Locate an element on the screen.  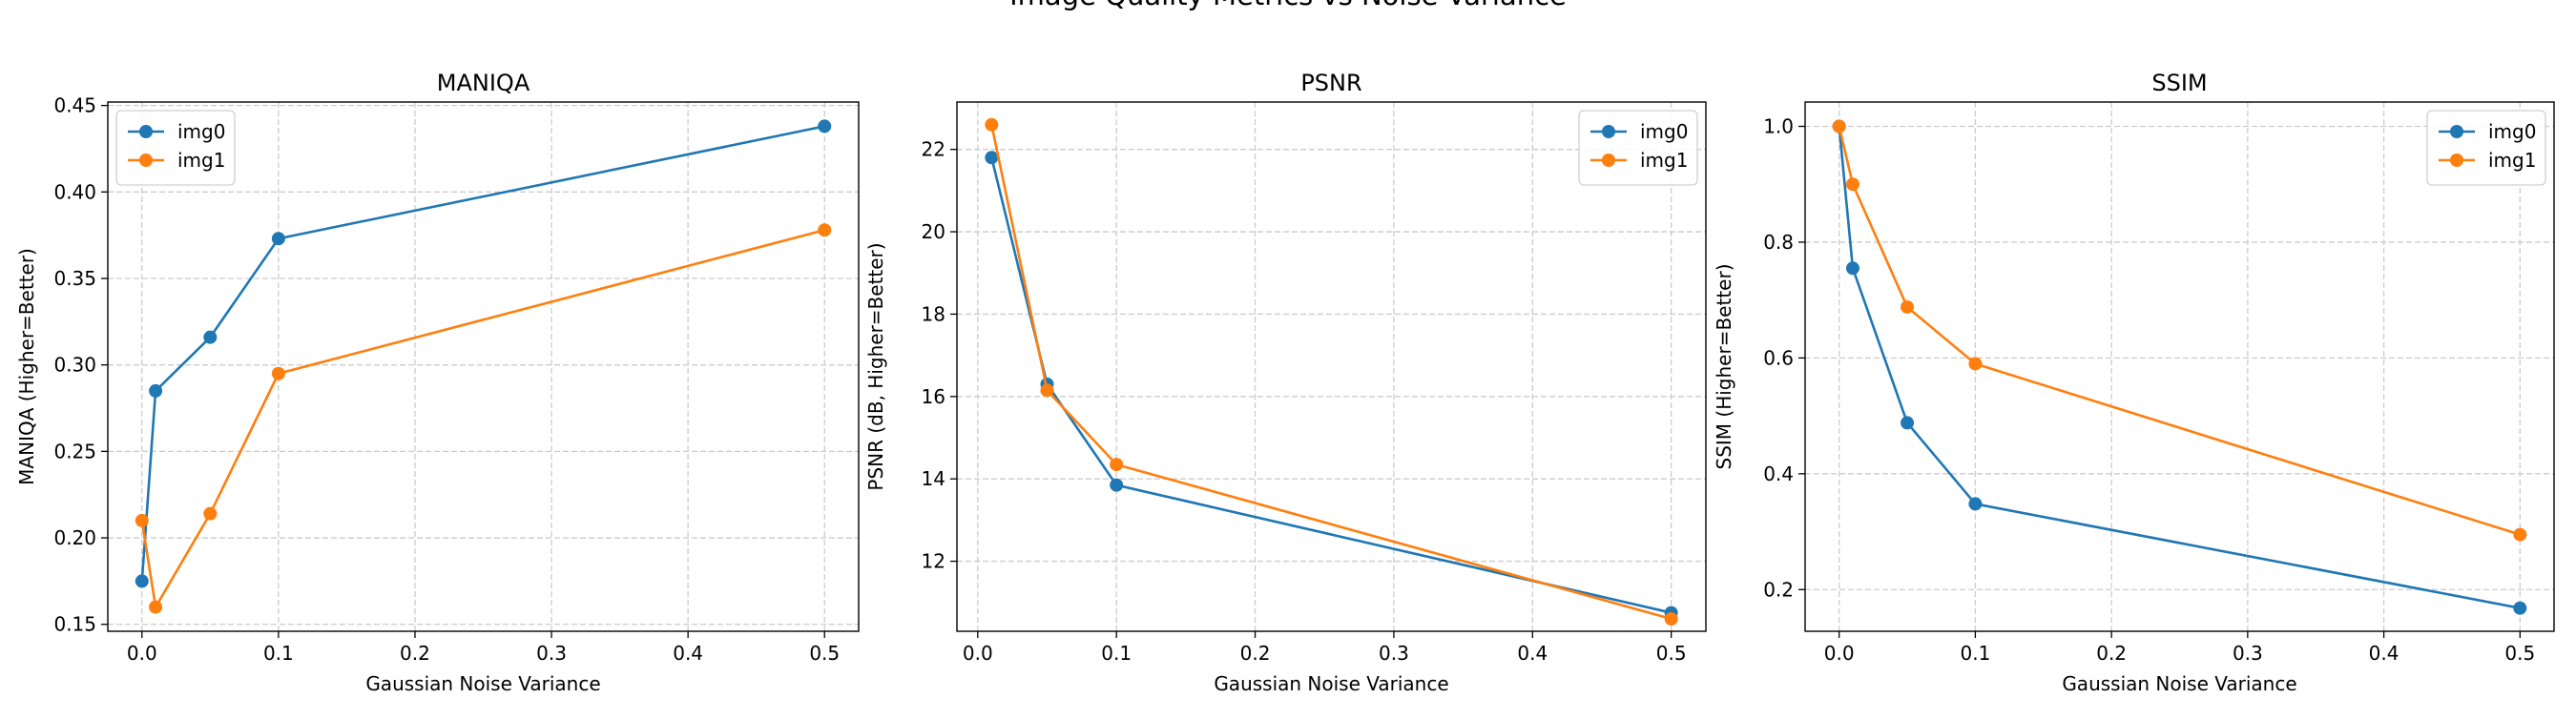
y-tick-label: 16 is located at coordinates (933, 396).